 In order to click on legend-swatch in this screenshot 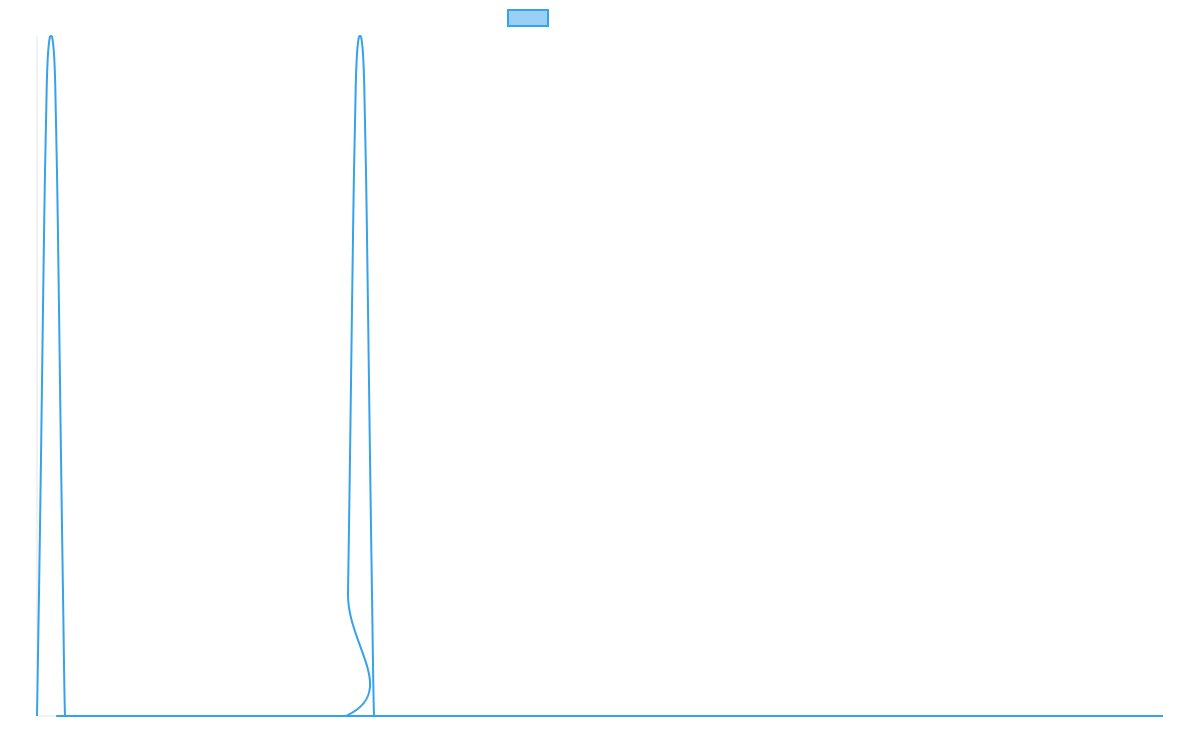, I will do `click(528, 18)`.